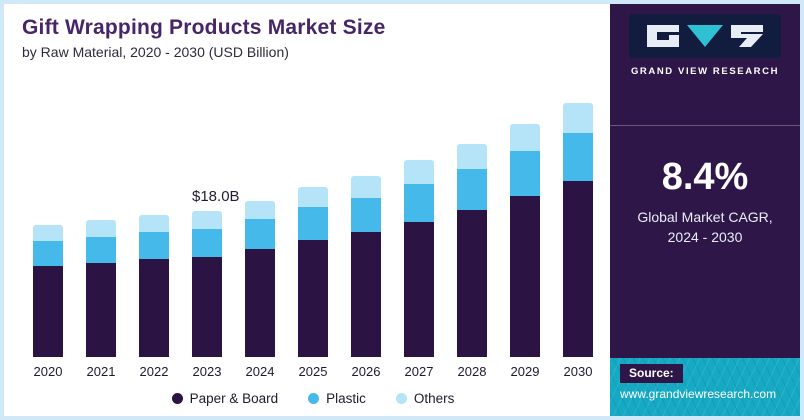  I want to click on legend: Paper & Board Plastic Others, so click(313, 398).